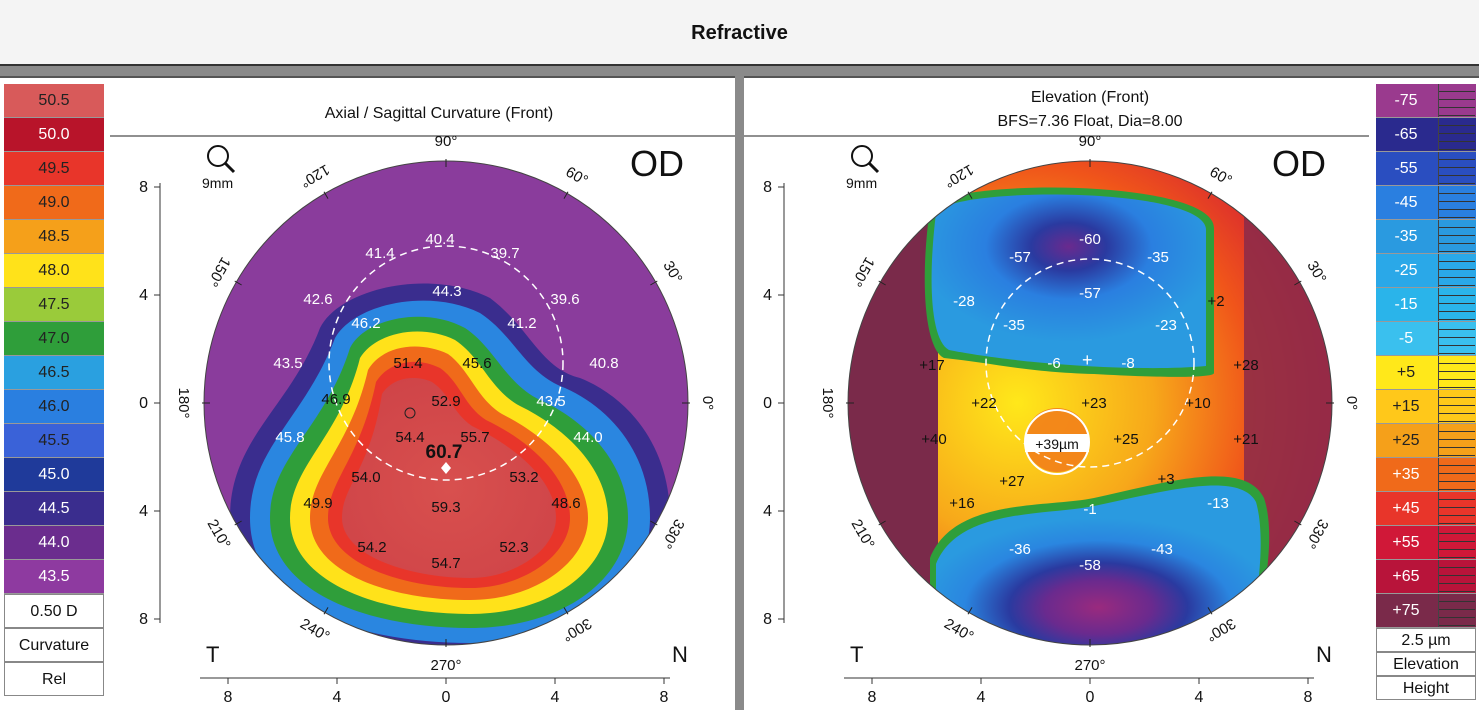 The height and width of the screenshot is (710, 1479). Describe the element at coordinates (587, 437) in the screenshot. I see `curvature-value: 44.0` at that location.